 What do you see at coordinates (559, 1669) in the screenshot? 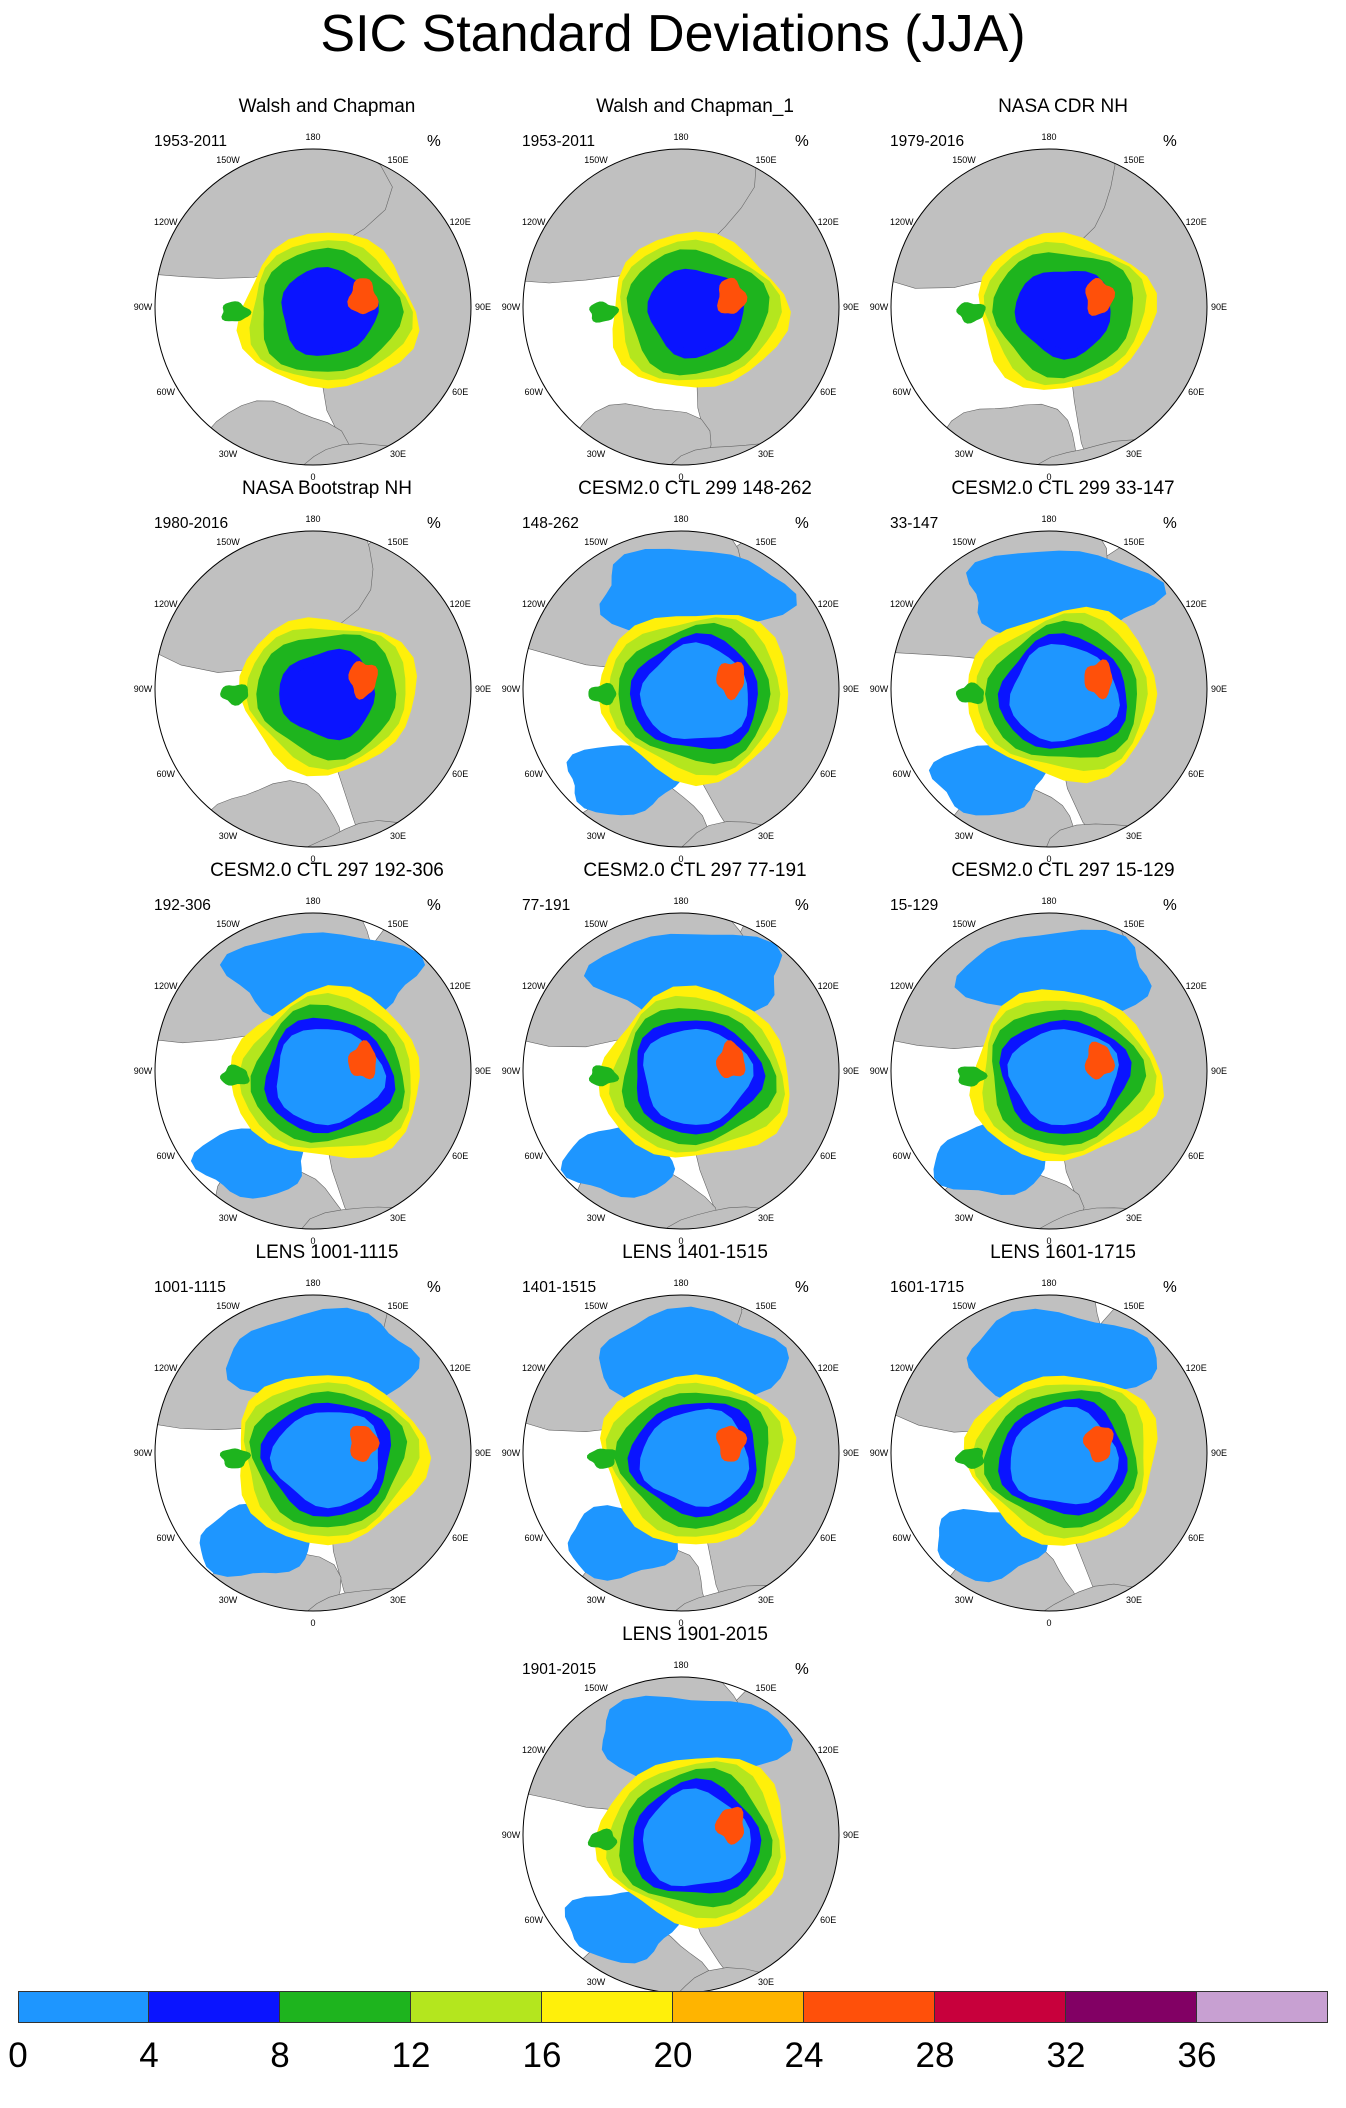
I see `panel-period: 1901-2015` at bounding box center [559, 1669].